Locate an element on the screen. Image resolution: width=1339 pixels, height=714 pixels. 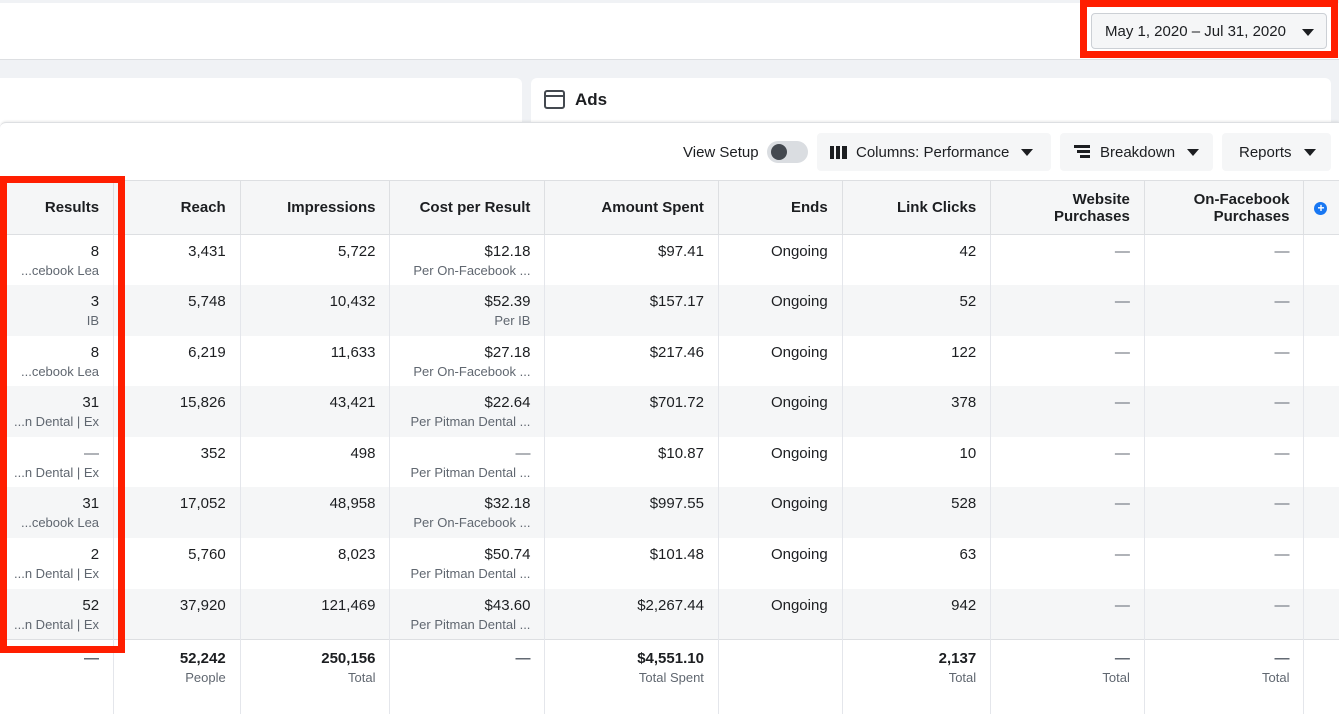
plus-icon: + is located at coordinates (1321, 208).